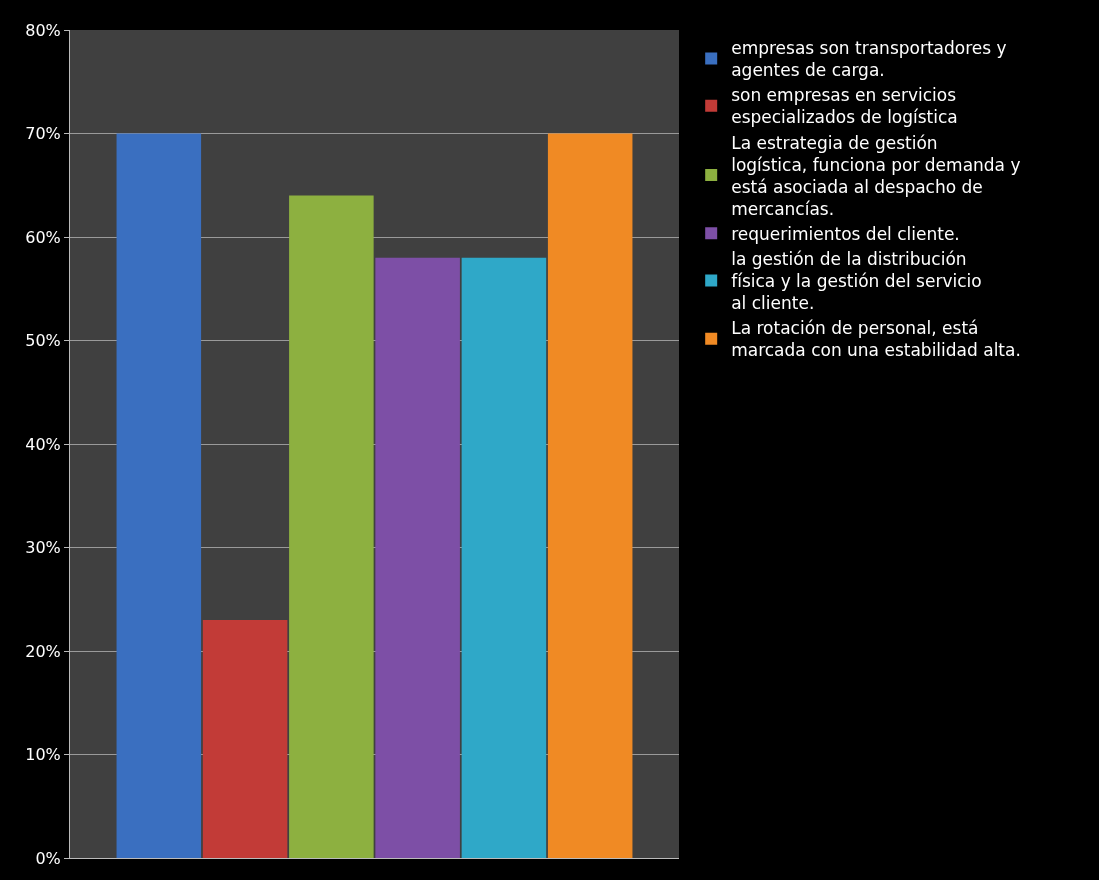 This screenshot has height=880, width=1099. I want to click on y-tick-label: 70%, so click(43, 134).